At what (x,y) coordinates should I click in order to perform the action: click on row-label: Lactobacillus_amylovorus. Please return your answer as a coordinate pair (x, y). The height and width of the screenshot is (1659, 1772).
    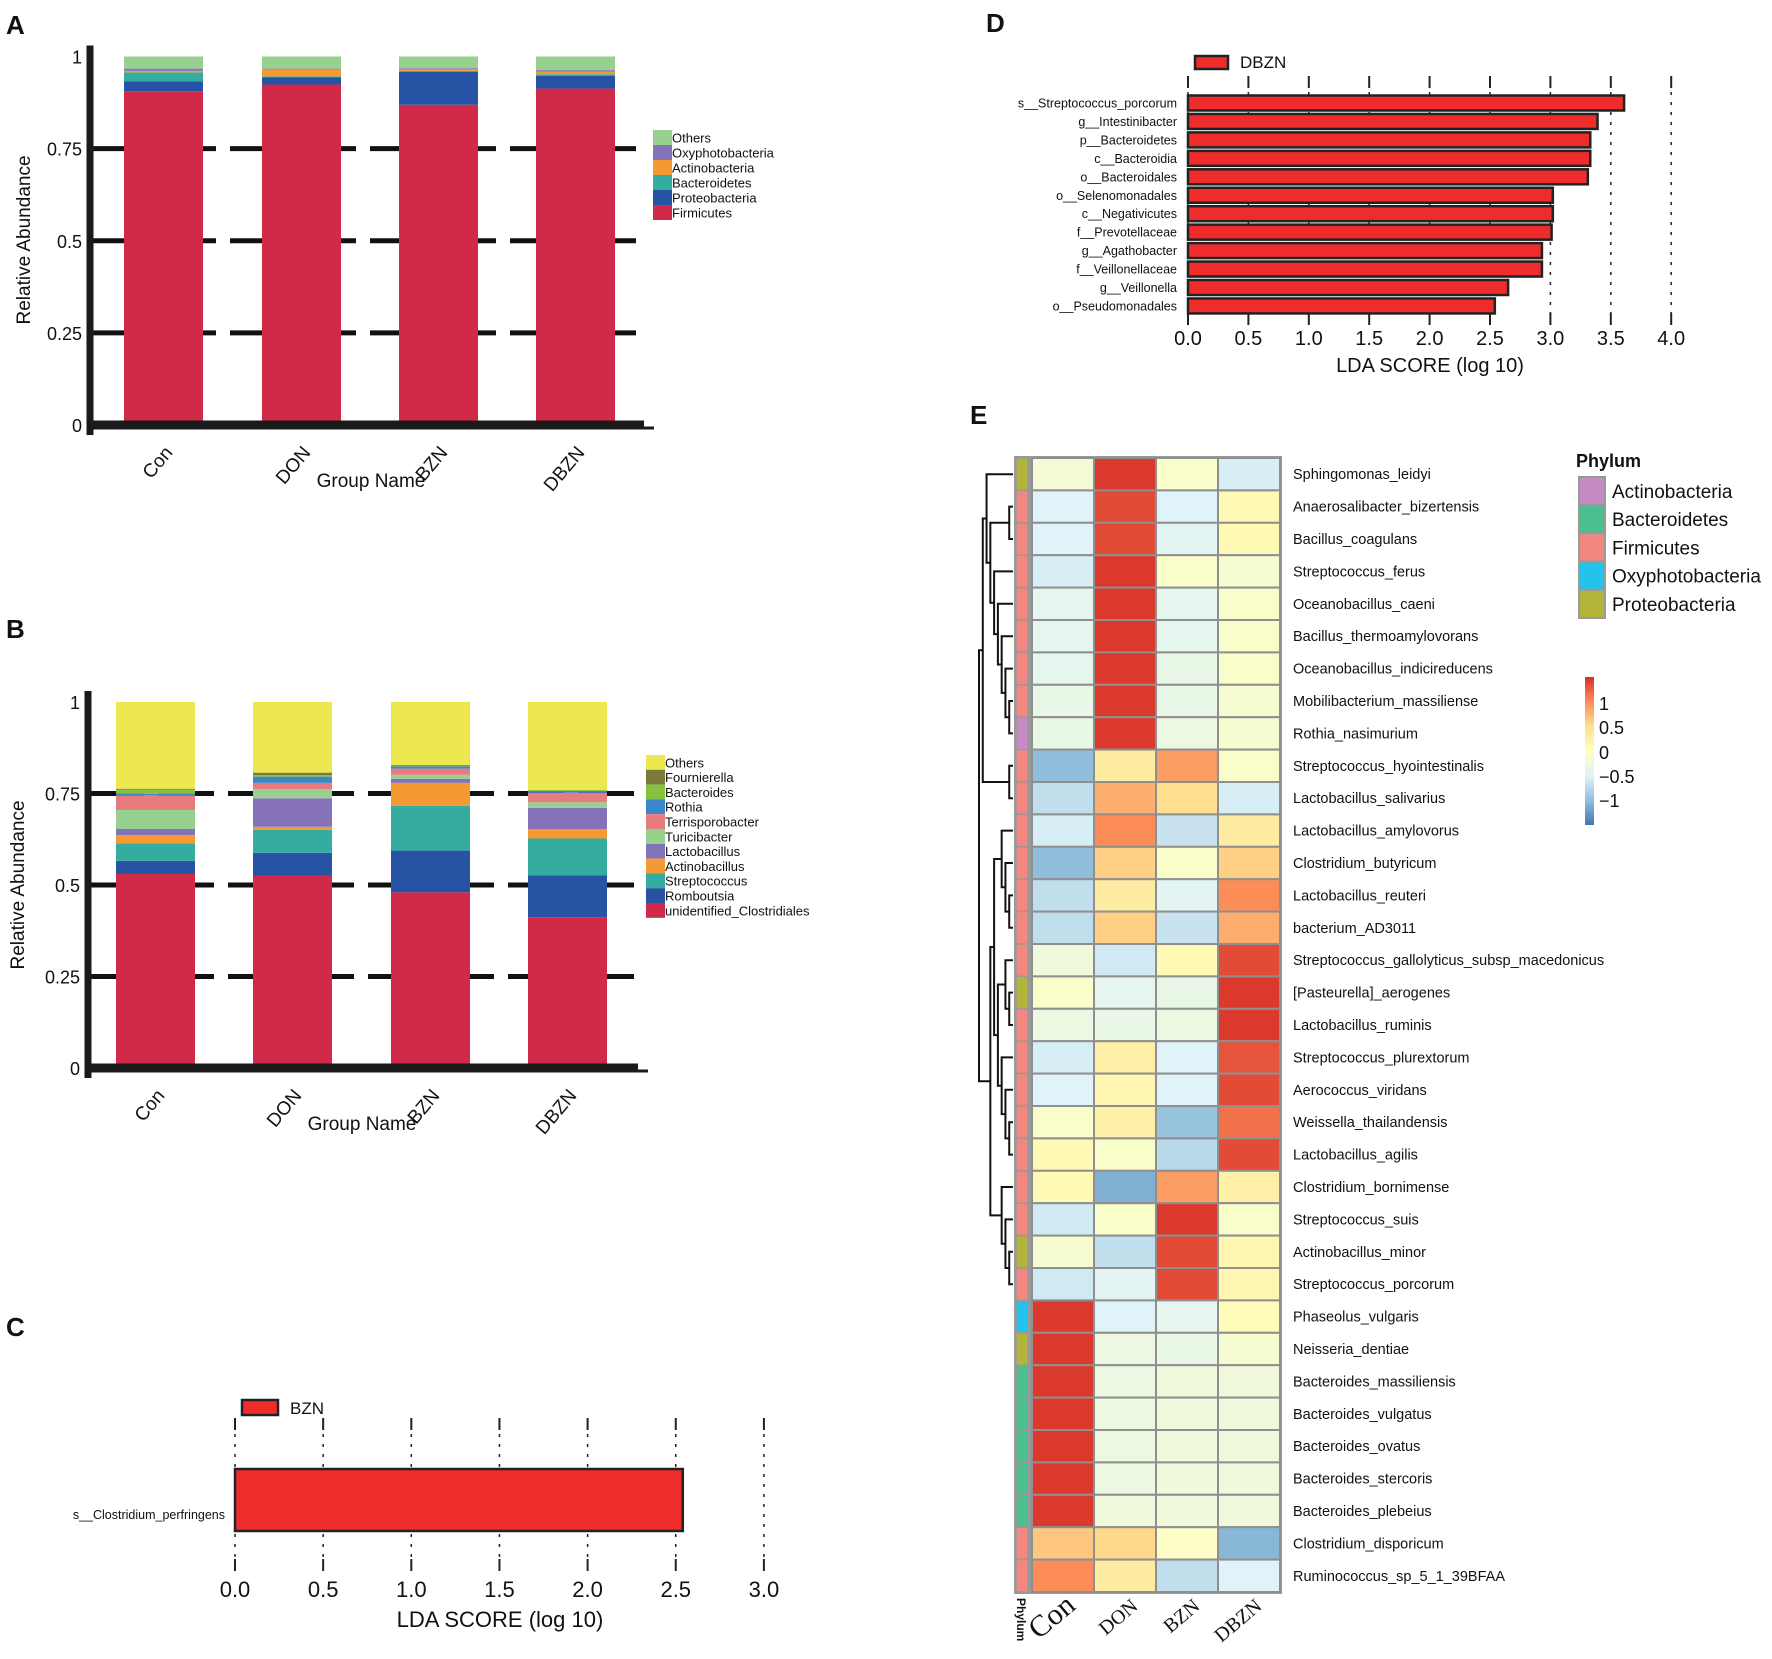
    Looking at the image, I should click on (1376, 832).